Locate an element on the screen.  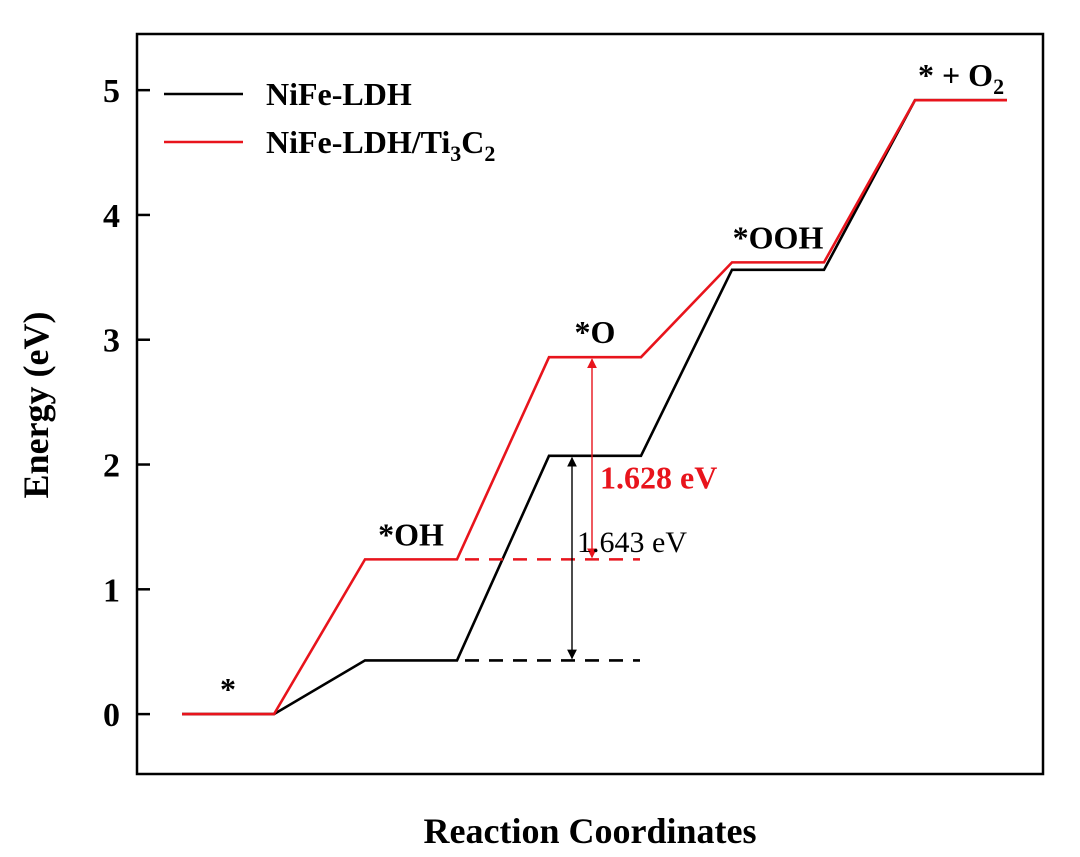
legend-label: NiFe-LDH is located at coordinates (339, 94).